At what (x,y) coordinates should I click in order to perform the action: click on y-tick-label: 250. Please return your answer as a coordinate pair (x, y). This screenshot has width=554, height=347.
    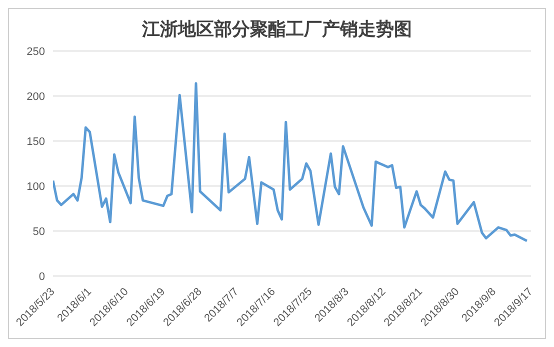
    Looking at the image, I should click on (35, 52).